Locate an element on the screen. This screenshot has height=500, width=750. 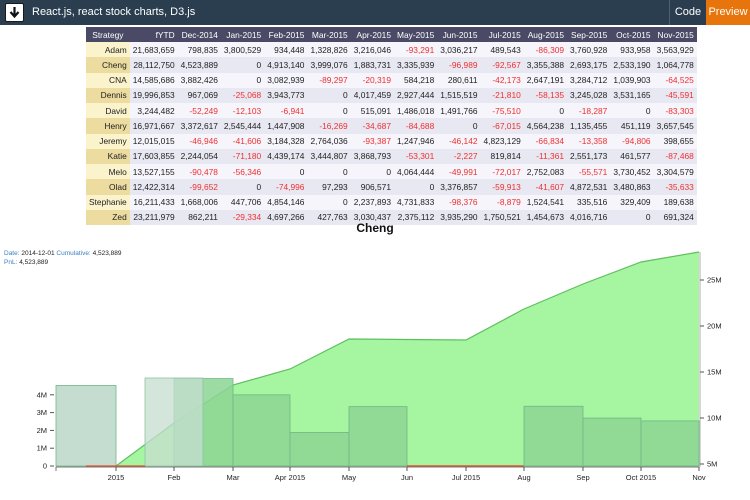
table-cell: 1,515,519 is located at coordinates (459, 95).